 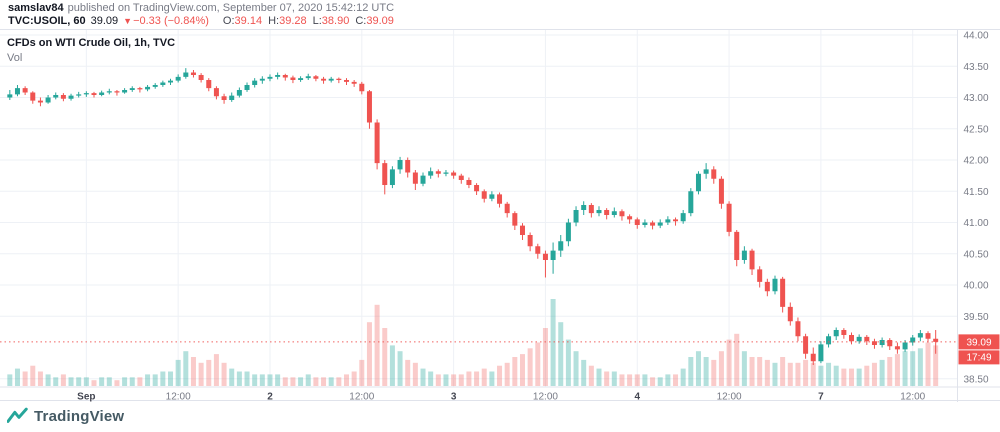 I want to click on symbol-label: TVC:USOIL, 60, so click(x=47, y=21).